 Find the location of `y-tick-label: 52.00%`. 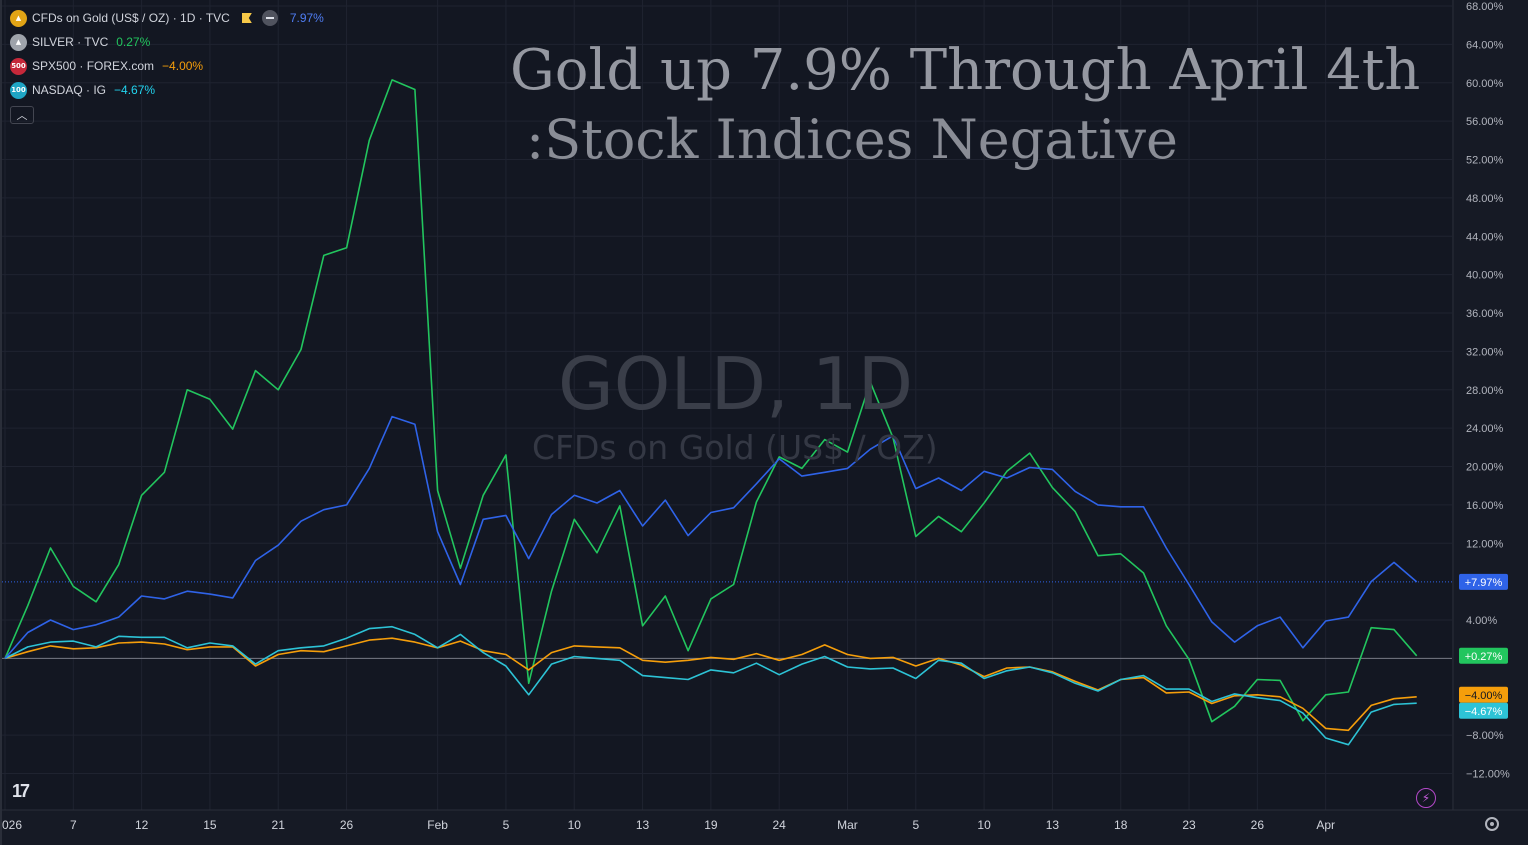

y-tick-label: 52.00% is located at coordinates (1485, 161).